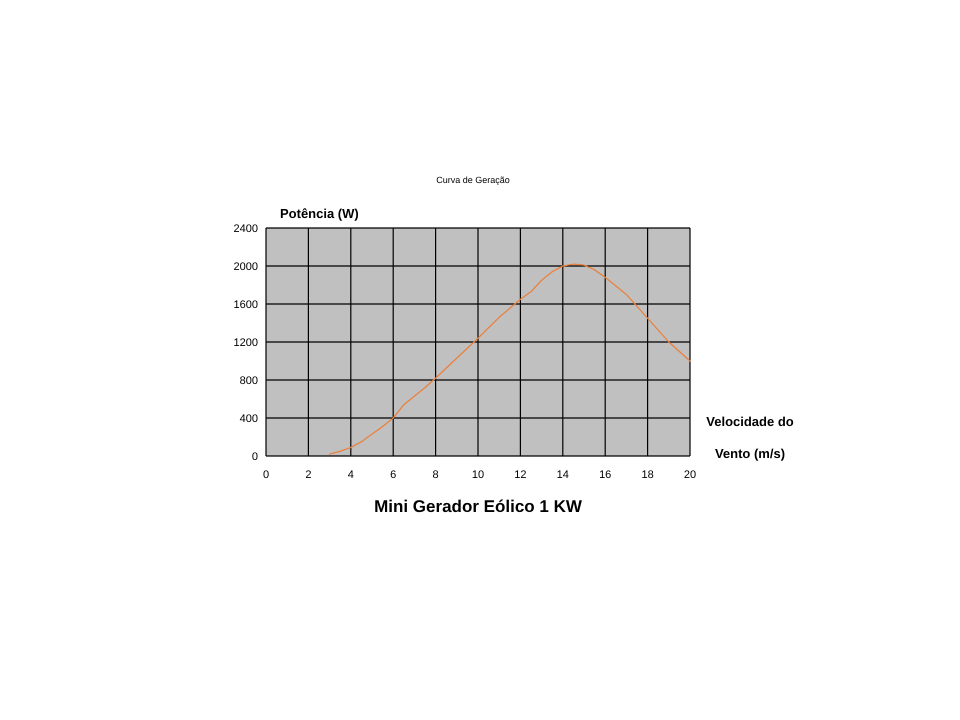  I want to click on text: Mini Gerador Eólico 1 KW, so click(478, 506).